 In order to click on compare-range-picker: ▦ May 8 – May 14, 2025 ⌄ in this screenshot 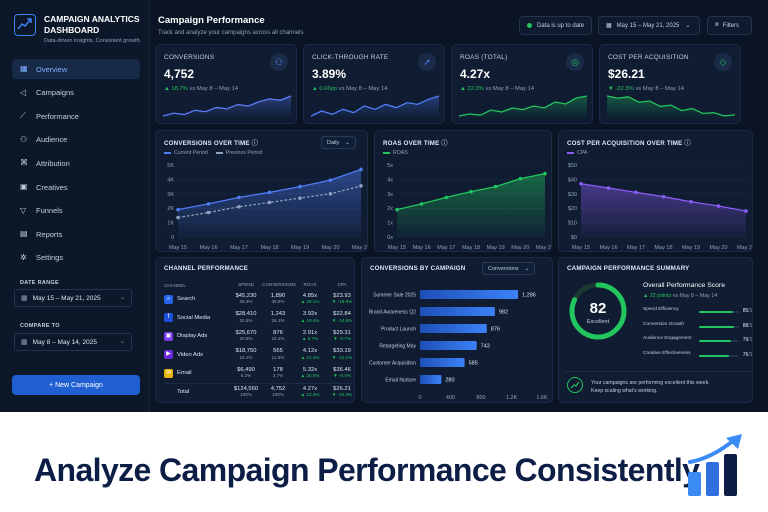, I will do `click(73, 342)`.